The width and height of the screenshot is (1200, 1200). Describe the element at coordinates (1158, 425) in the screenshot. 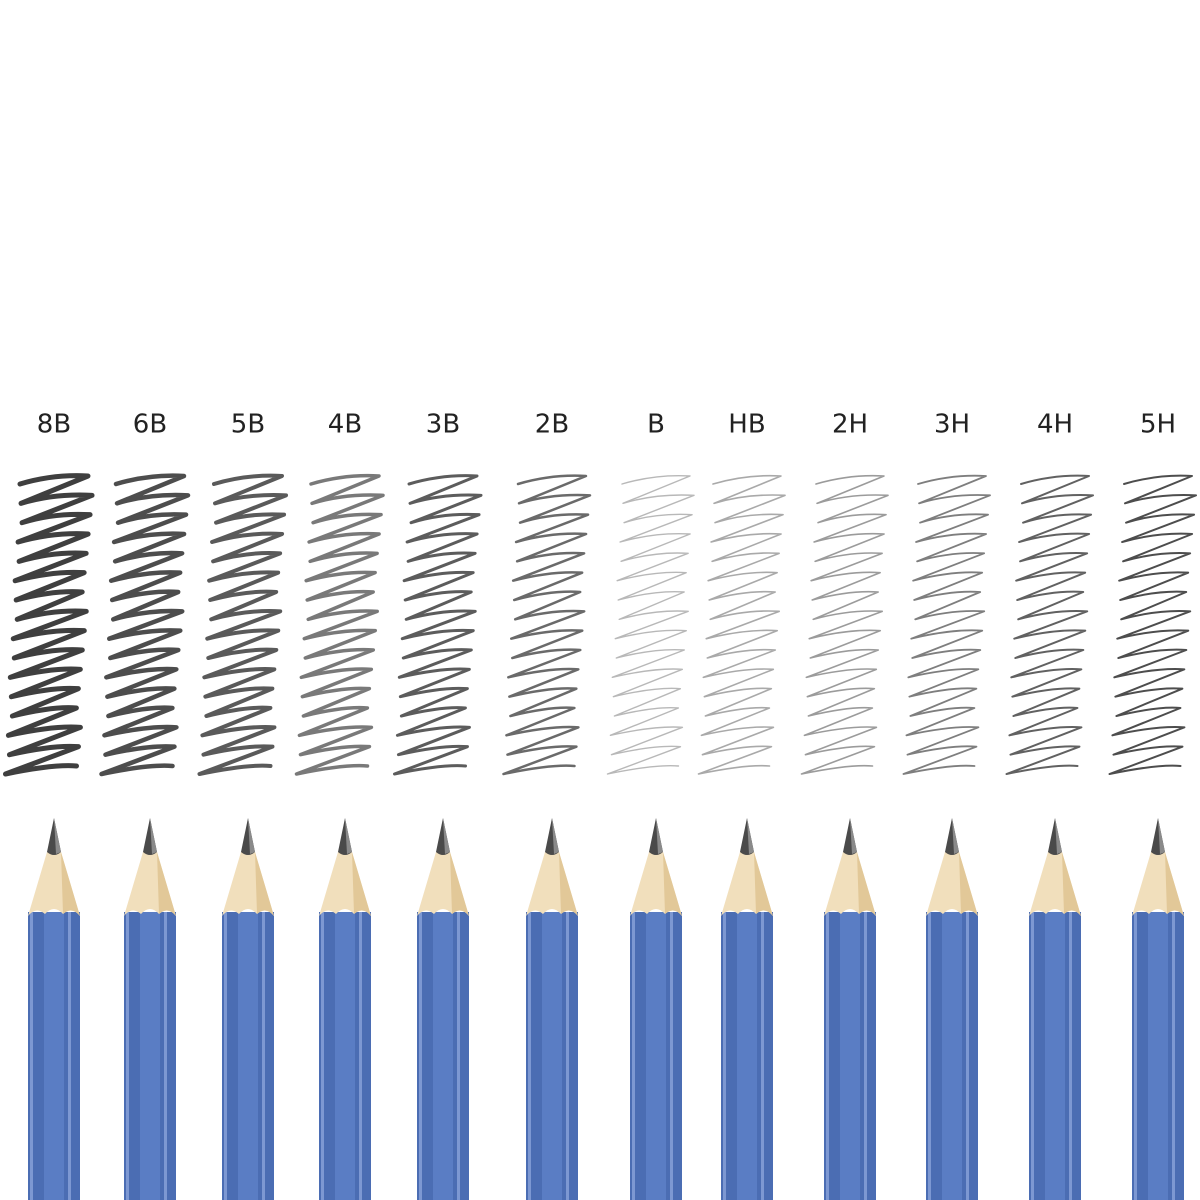

I see `grade-label: 5H` at that location.